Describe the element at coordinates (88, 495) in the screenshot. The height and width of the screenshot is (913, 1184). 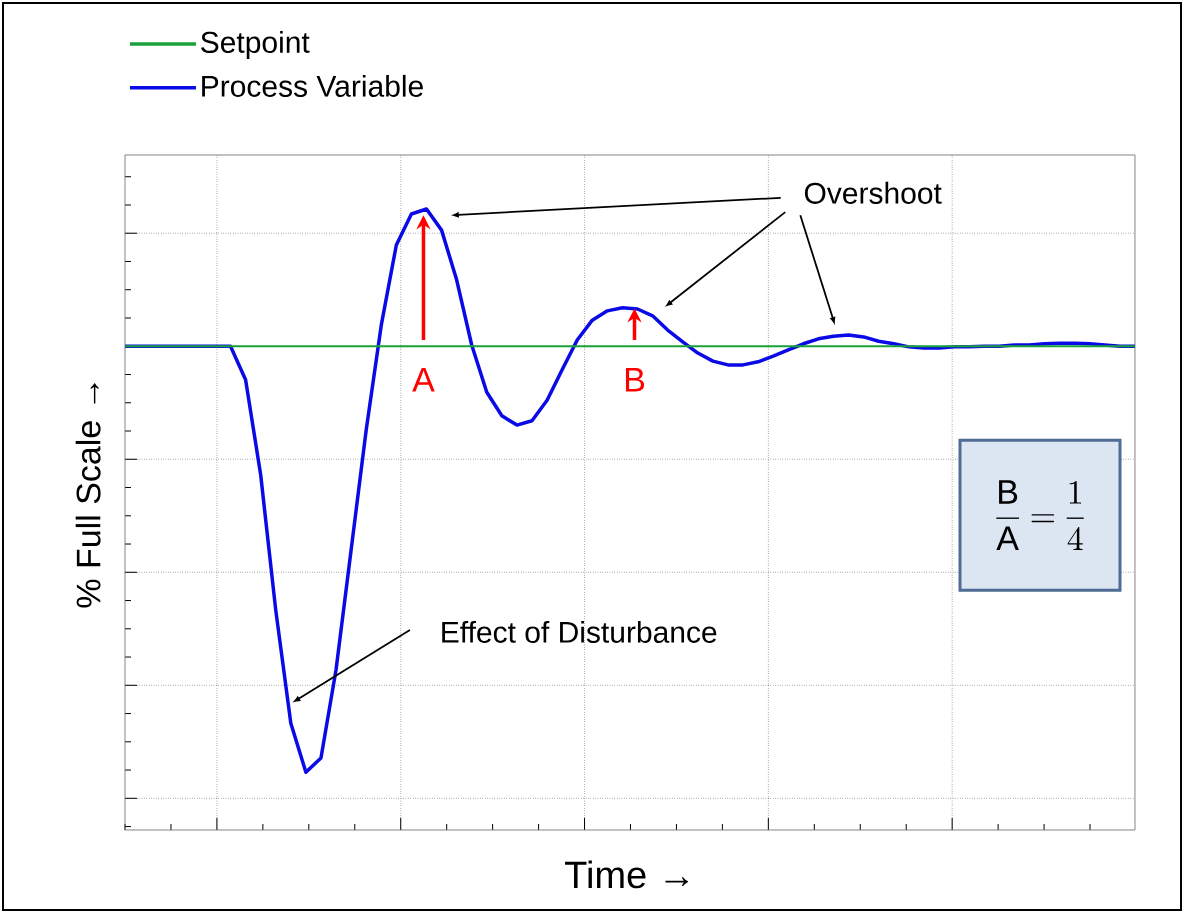
I see `y-axis-title: % Full Scale →` at that location.